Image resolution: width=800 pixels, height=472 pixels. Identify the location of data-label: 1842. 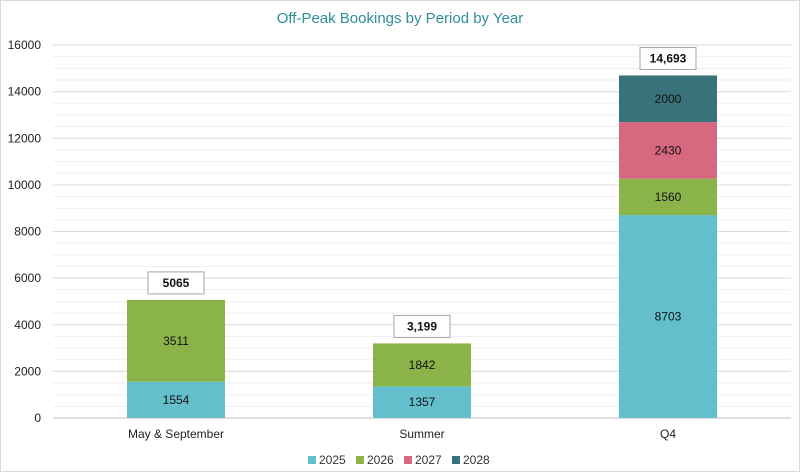
(422, 365).